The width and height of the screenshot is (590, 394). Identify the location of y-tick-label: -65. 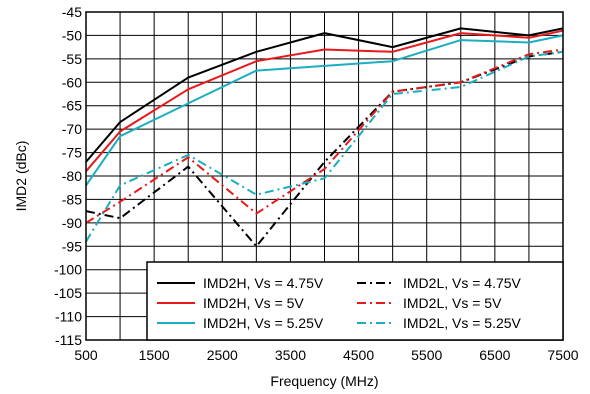
(72, 106).